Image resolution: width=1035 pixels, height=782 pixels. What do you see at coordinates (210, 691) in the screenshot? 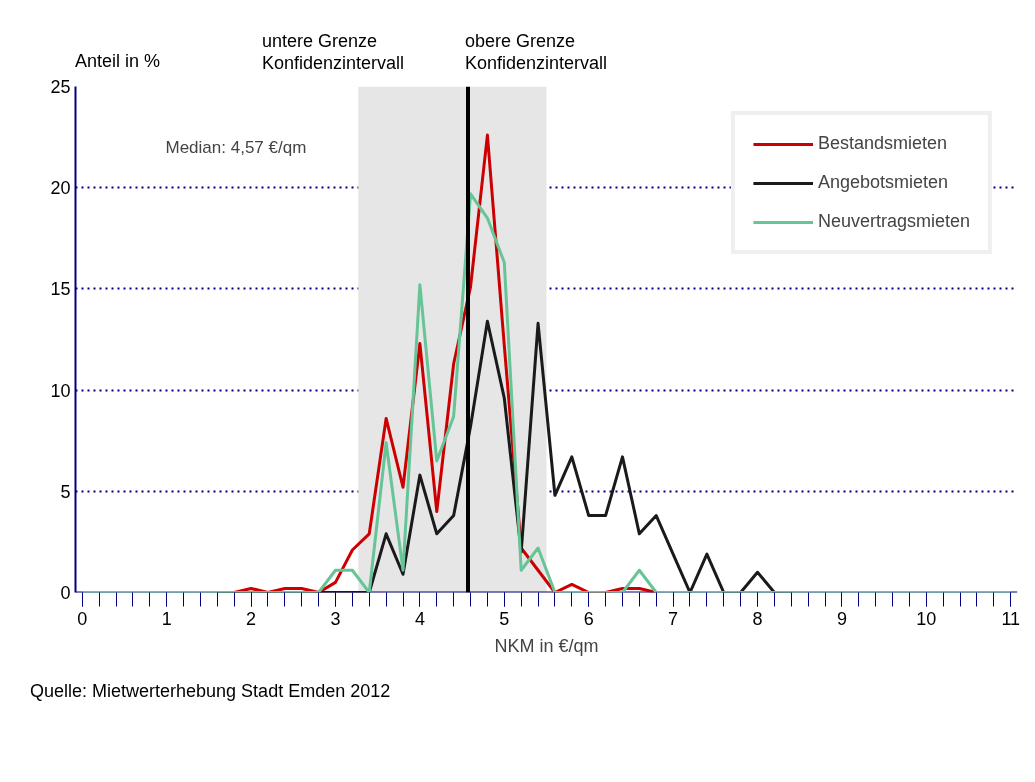
I see `source-note: Quelle: Mietwerterhebung Stadt Emden 2012` at bounding box center [210, 691].